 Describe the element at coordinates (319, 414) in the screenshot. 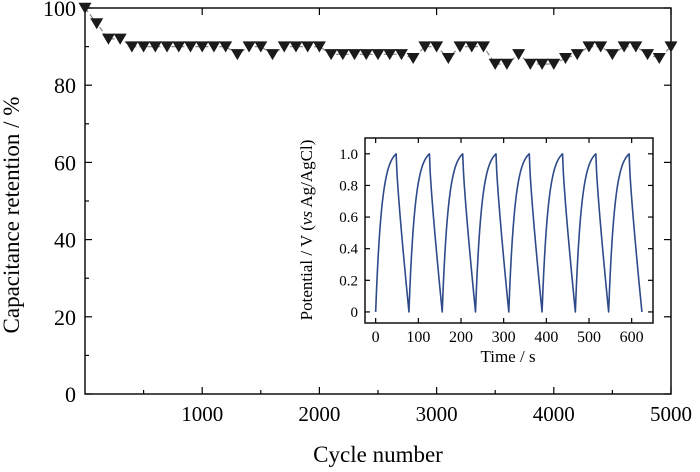

I see `main-x-tick-label: 2000` at that location.